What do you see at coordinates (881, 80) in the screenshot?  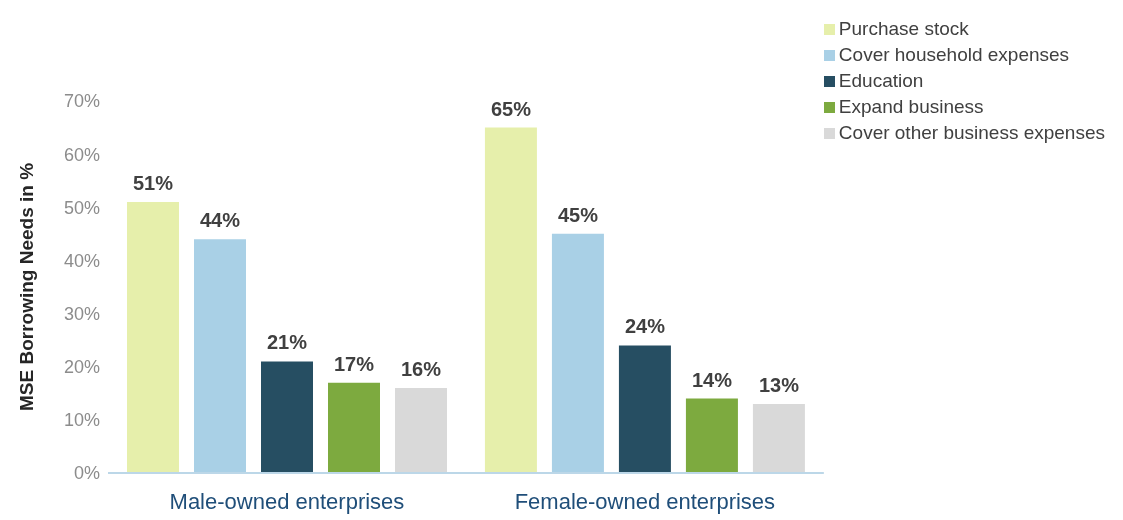 I see `legend-label: Education` at bounding box center [881, 80].